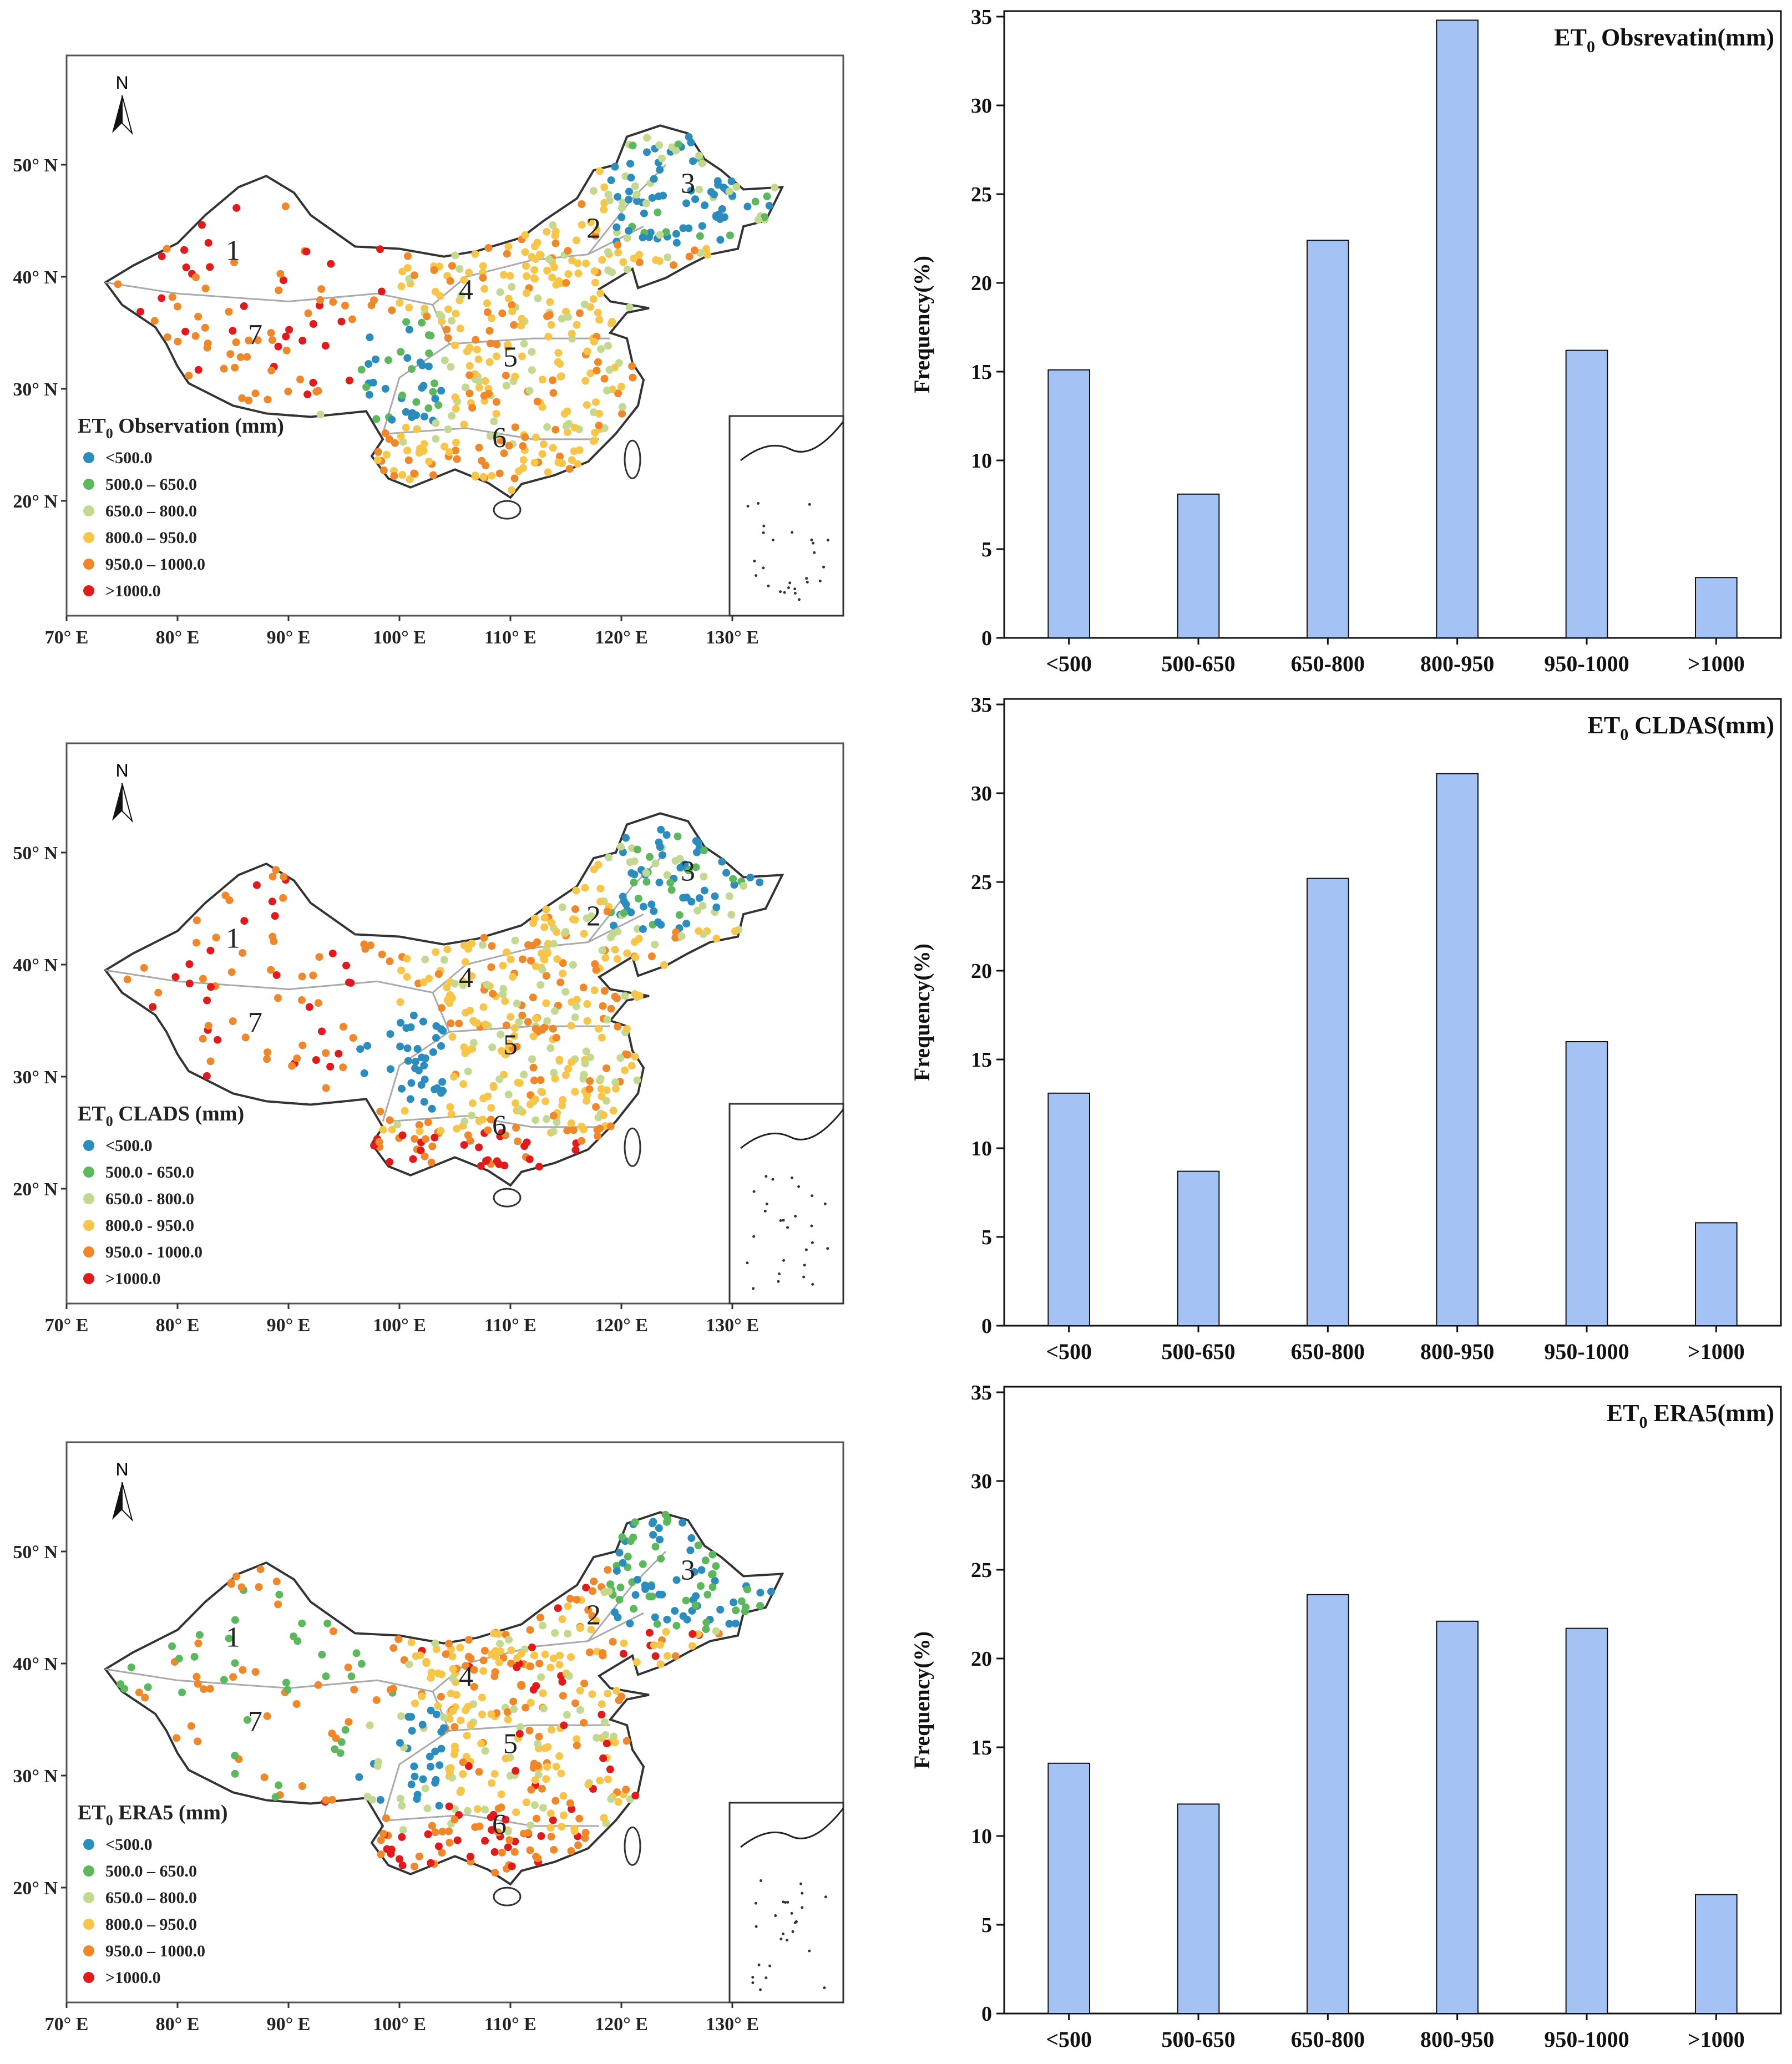 This screenshot has width=1792, height=2064. I want to click on region-number: 2, so click(594, 916).